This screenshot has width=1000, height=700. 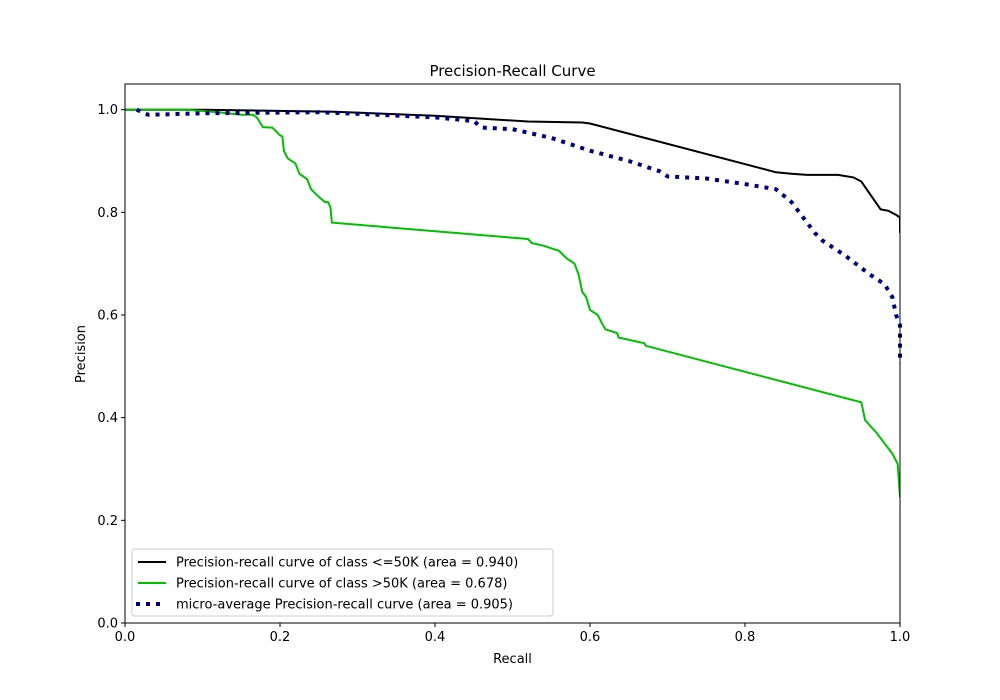 What do you see at coordinates (512, 659) in the screenshot?
I see `x-axis-label: Recall` at bounding box center [512, 659].